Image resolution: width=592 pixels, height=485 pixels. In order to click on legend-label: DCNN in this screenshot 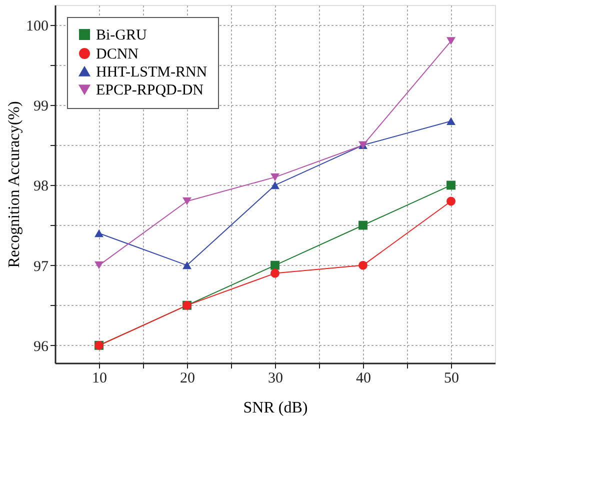, I will do `click(117, 54)`.